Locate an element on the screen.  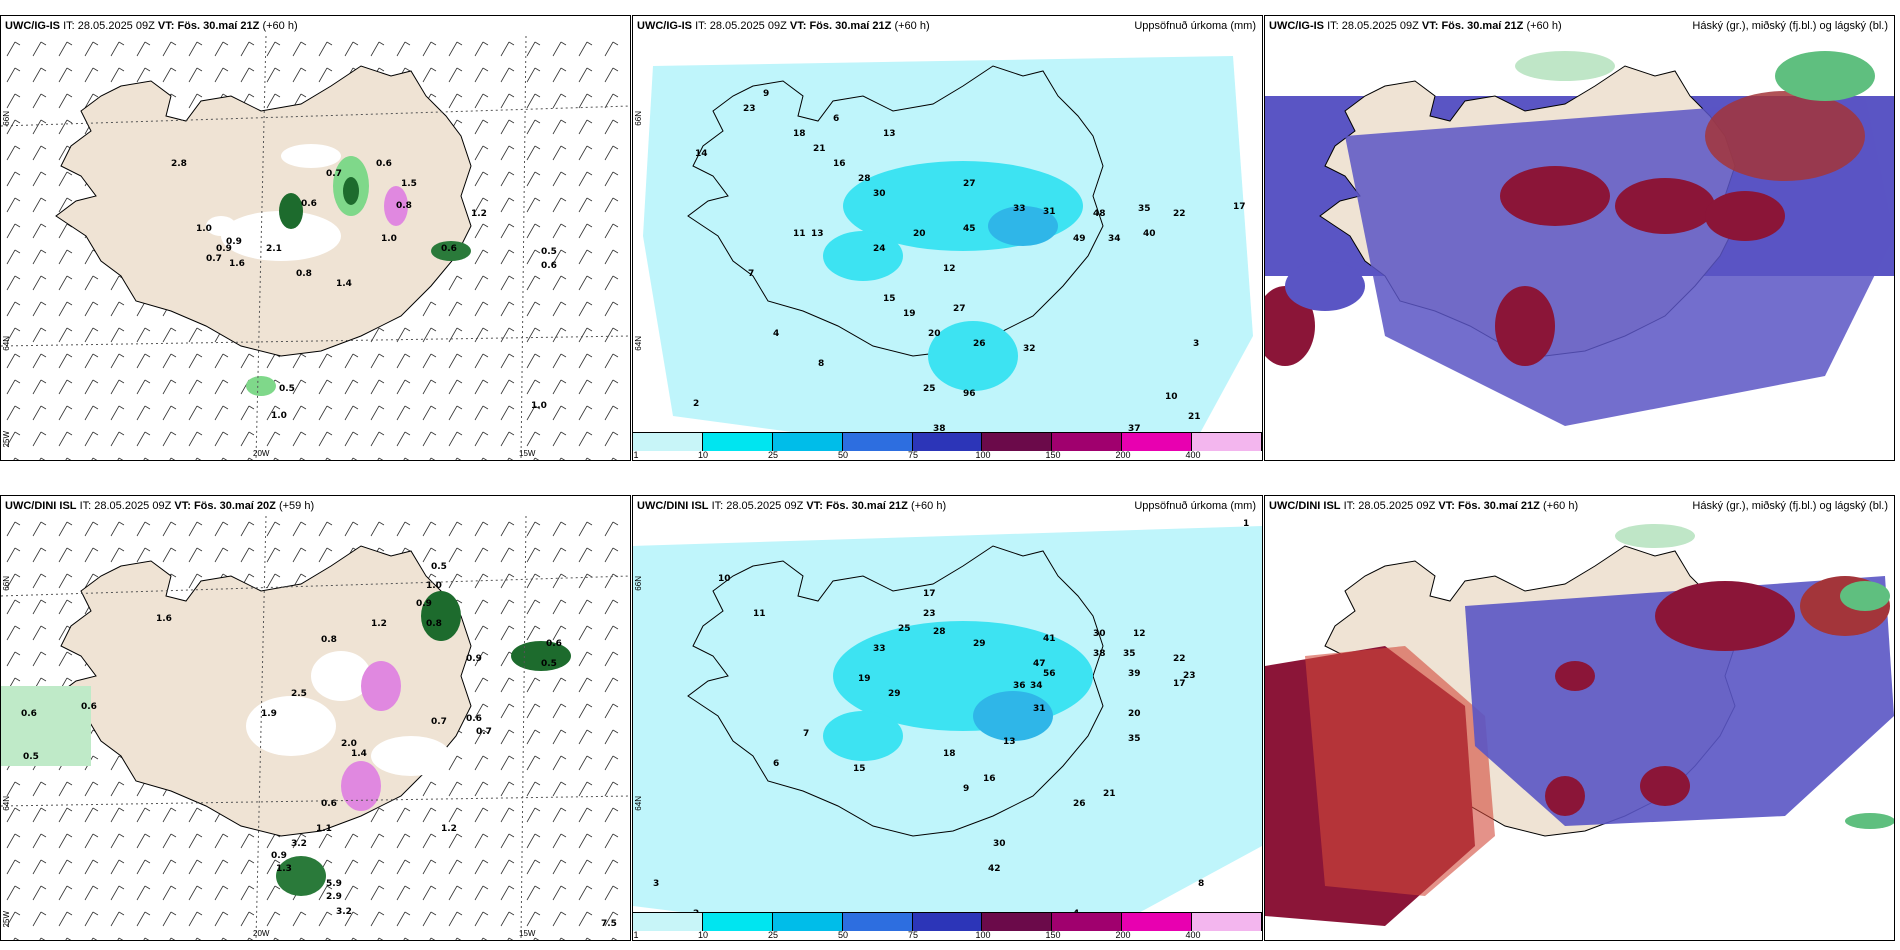
value-label: 8 is located at coordinates (821, 364).